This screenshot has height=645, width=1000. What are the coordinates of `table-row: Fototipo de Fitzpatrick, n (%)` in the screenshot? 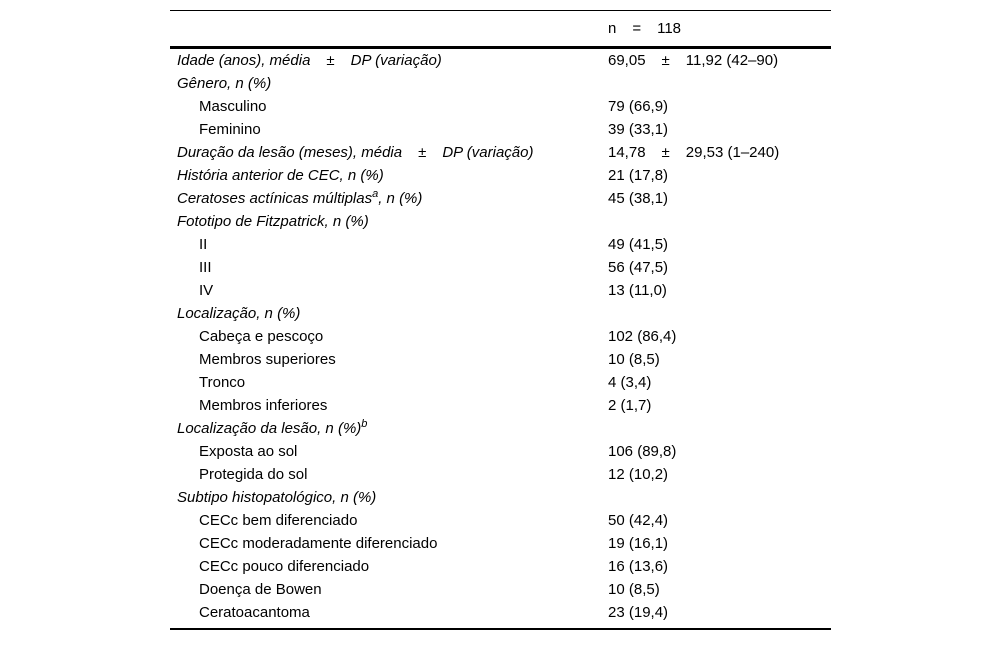 It's located at (500, 221).